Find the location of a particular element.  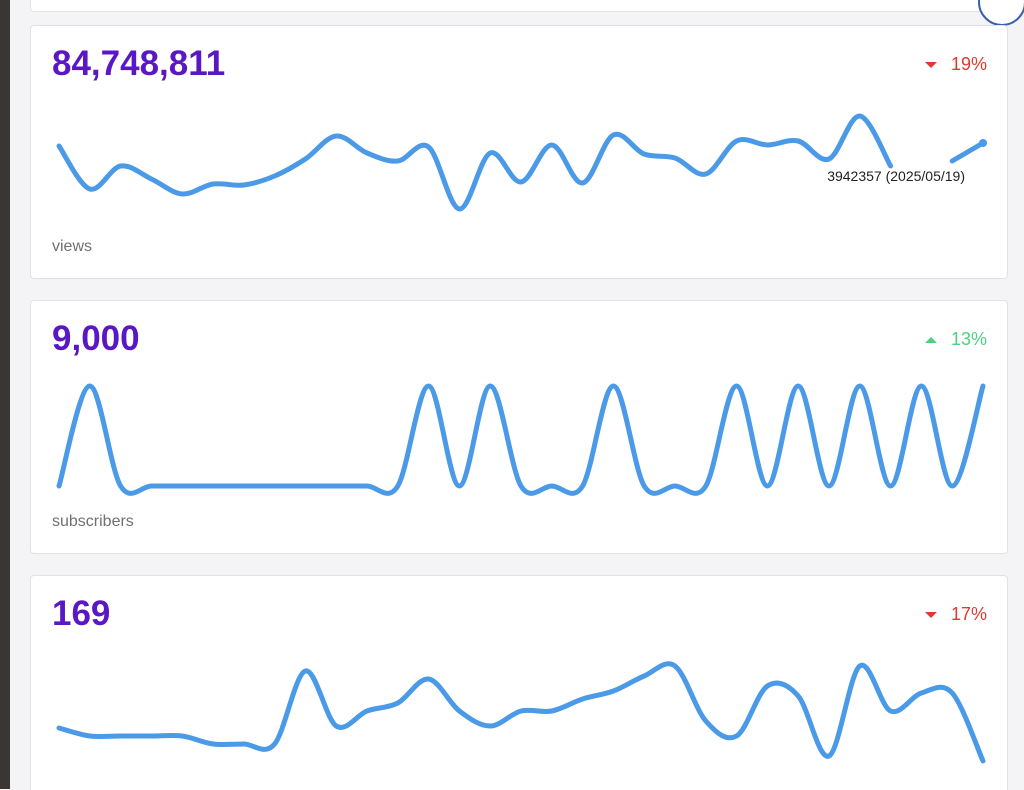

sparkline: 3942357 (2025/05/19) is located at coordinates (521, 162).